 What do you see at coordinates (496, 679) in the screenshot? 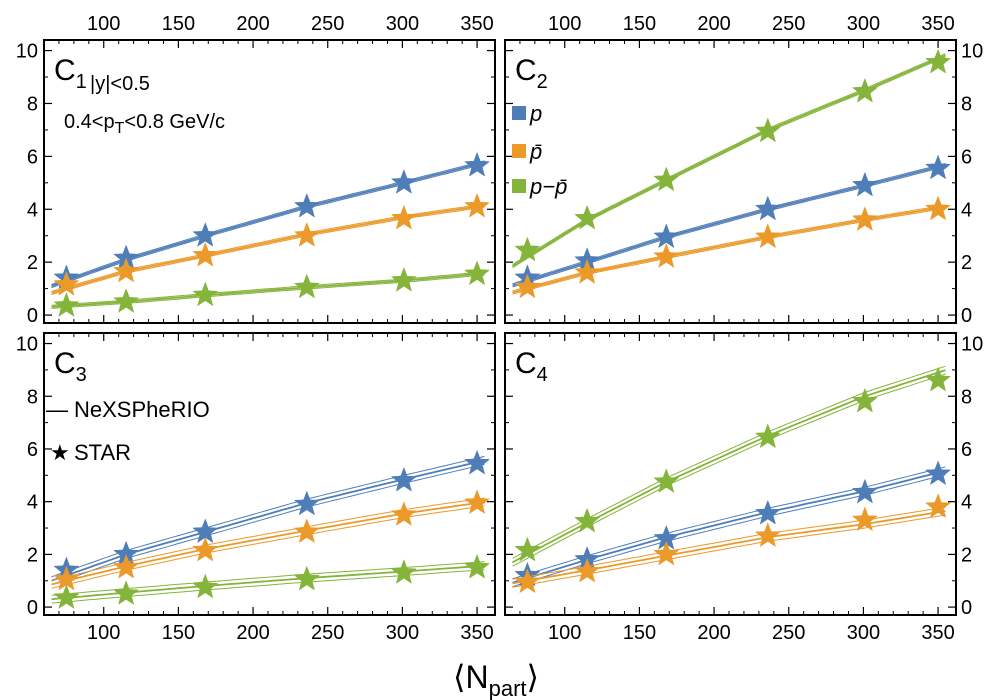
I see `x-axis-label: ⟨Npart⟩` at bounding box center [496, 679].